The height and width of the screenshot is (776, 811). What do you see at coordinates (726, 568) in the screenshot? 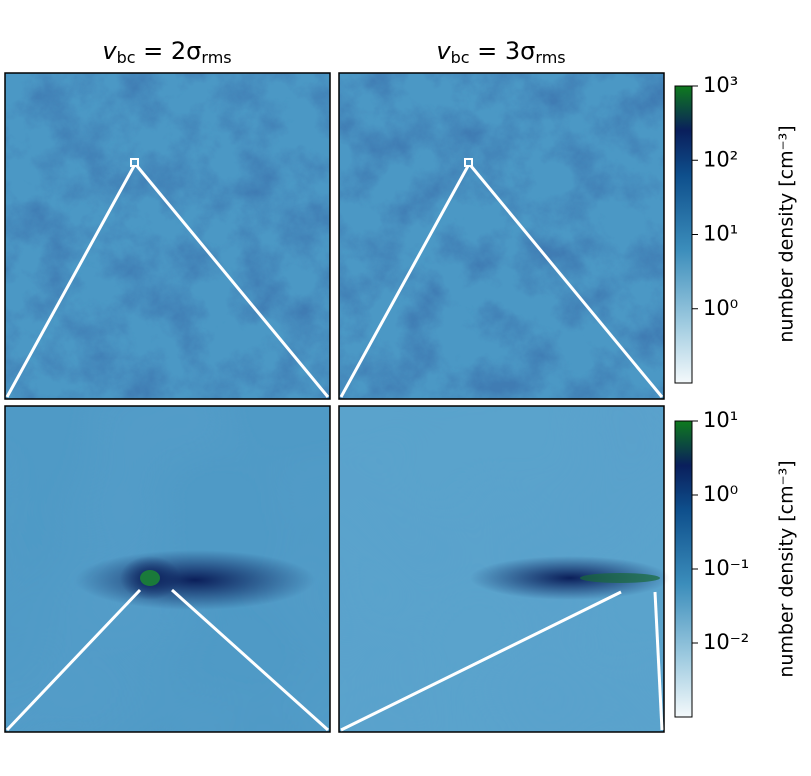
I see `y-tick-label: 10⁻¹` at bounding box center [726, 568].